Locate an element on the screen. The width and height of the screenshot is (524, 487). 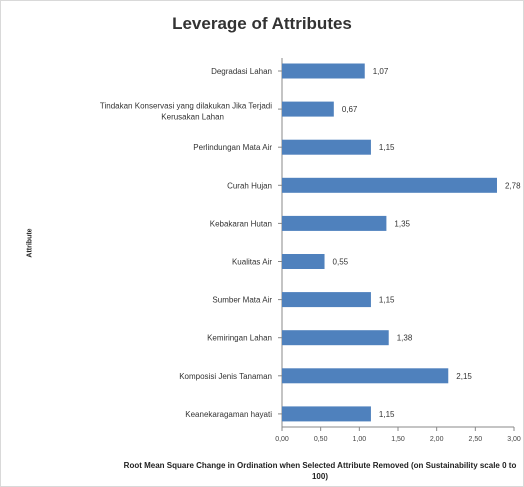
data-label: 0,67 is located at coordinates (350, 109).